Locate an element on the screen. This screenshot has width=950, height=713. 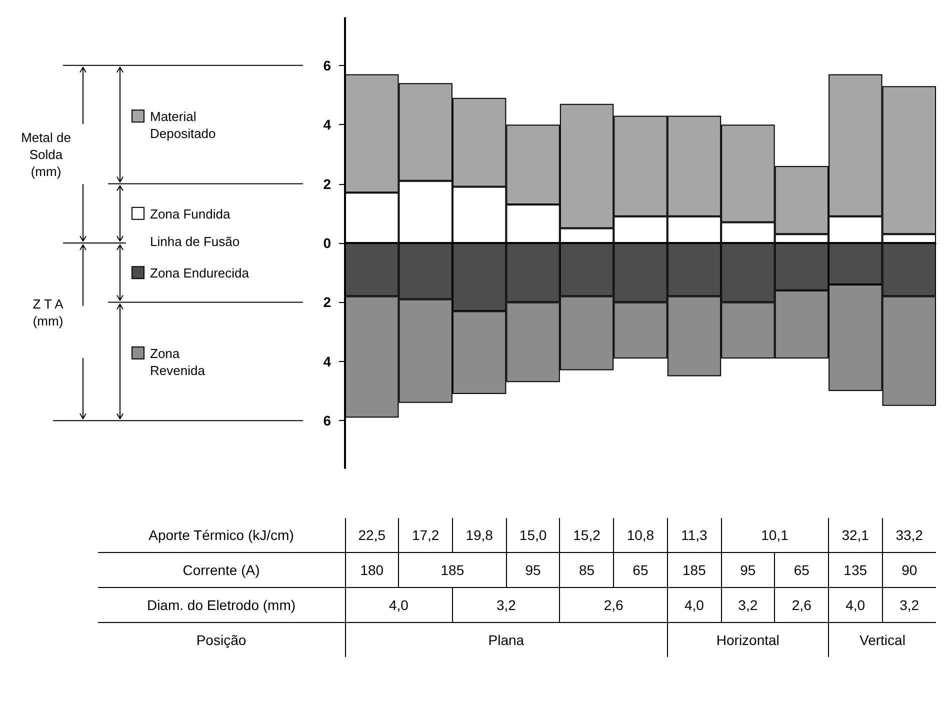
text: 32,1 is located at coordinates (855, 535).